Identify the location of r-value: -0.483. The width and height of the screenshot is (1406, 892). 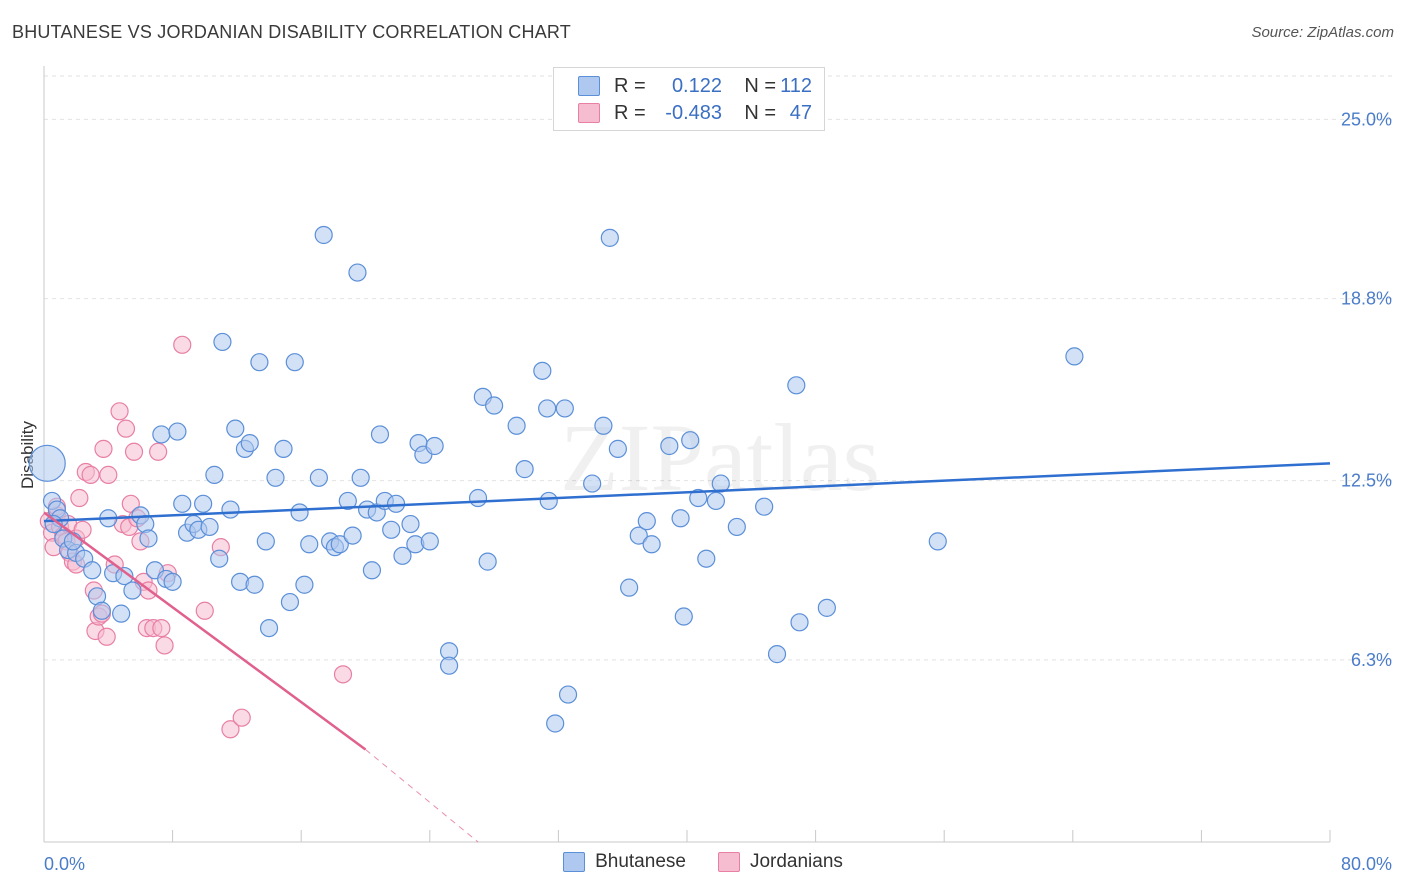
(693, 112).